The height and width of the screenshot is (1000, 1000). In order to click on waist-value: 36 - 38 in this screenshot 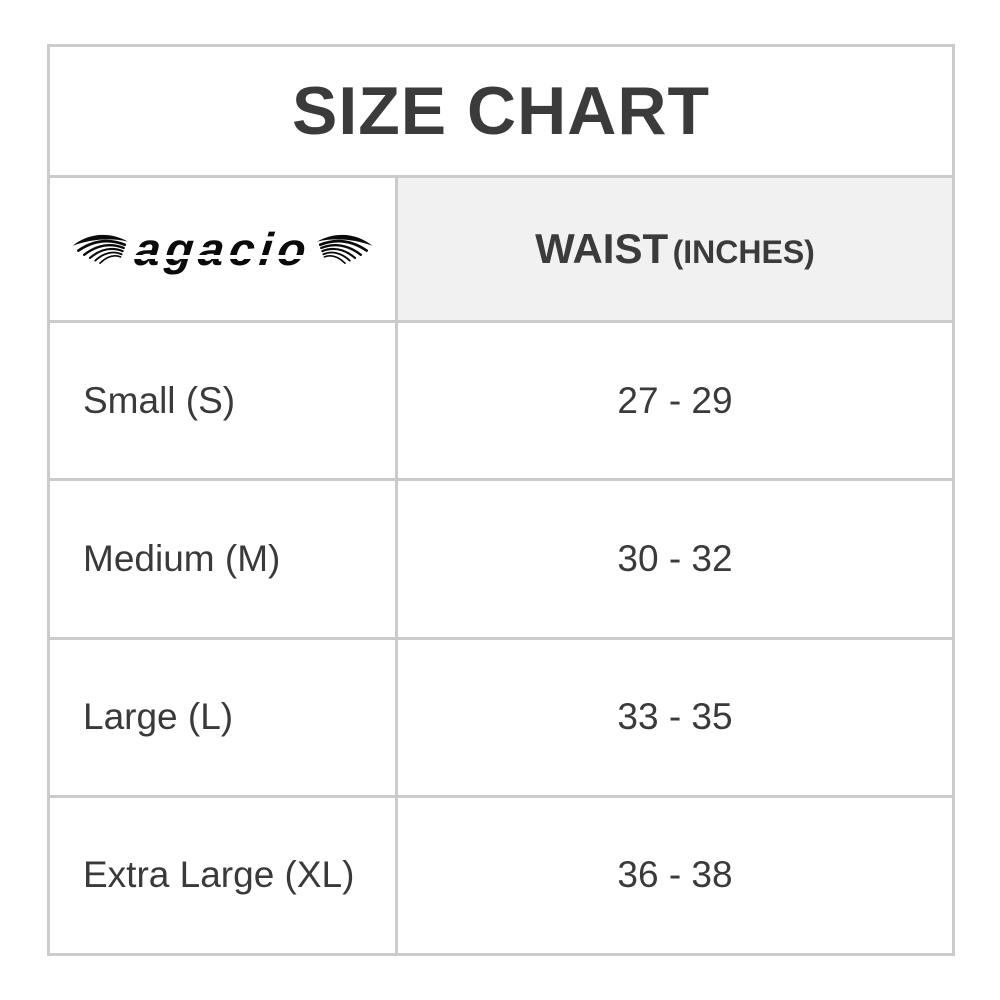, I will do `click(675, 875)`.